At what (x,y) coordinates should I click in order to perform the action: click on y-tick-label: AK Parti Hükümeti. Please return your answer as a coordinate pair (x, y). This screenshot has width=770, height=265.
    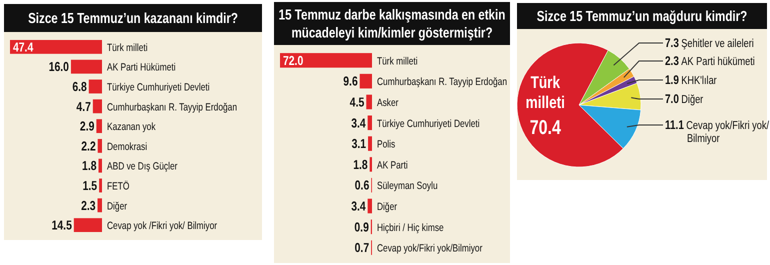
    Looking at the image, I should click on (141, 68).